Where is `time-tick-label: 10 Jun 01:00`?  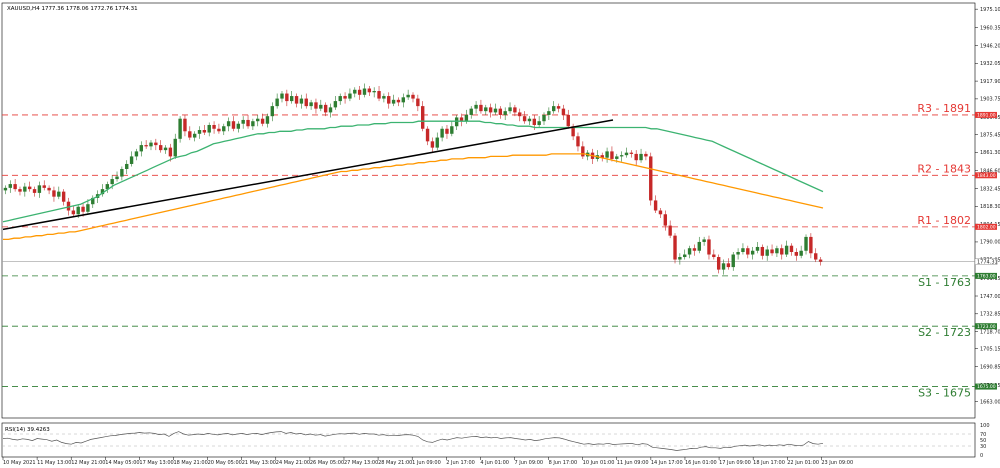
time-tick-label: 10 Jun 01:00 is located at coordinates (599, 463).